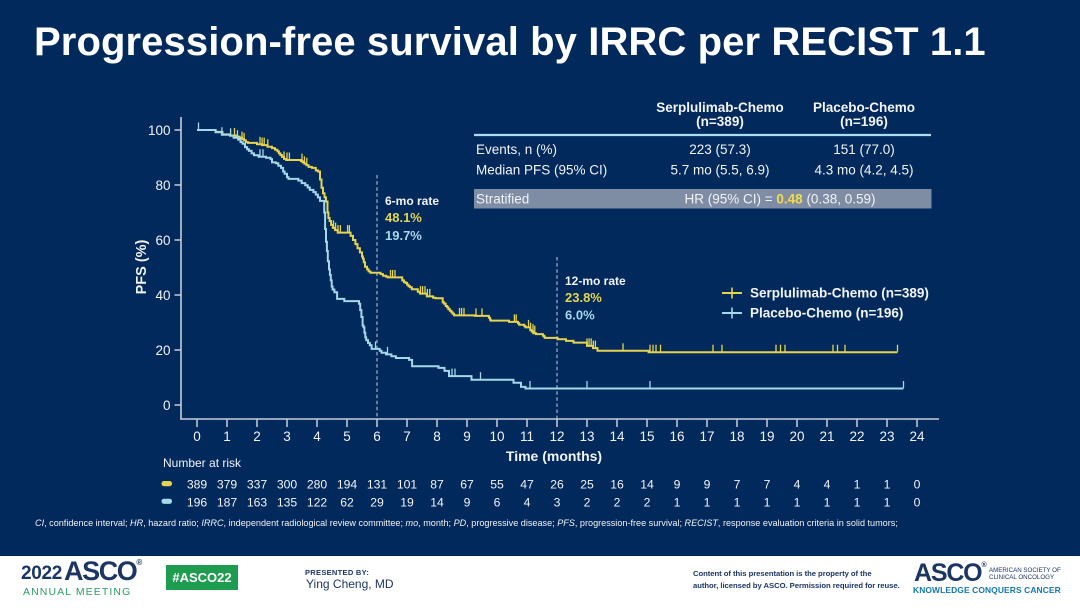 This screenshot has height=608, width=1080. What do you see at coordinates (202, 463) in the screenshot?
I see `svg-text: Number at risk` at bounding box center [202, 463].